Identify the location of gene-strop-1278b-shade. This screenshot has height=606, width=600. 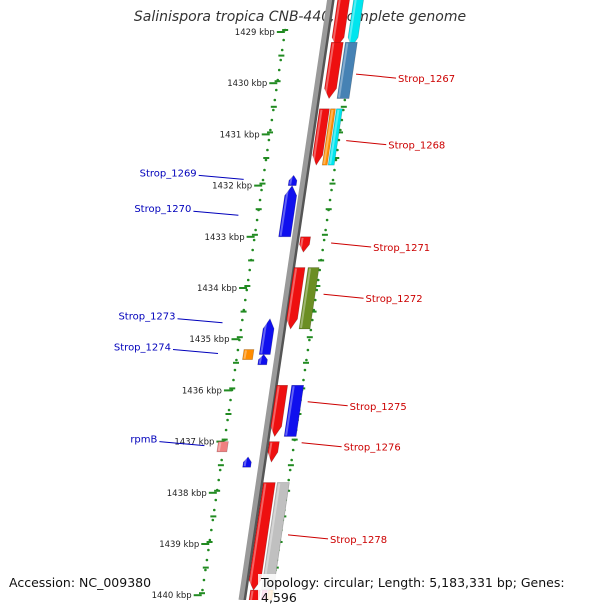
(271, 536).